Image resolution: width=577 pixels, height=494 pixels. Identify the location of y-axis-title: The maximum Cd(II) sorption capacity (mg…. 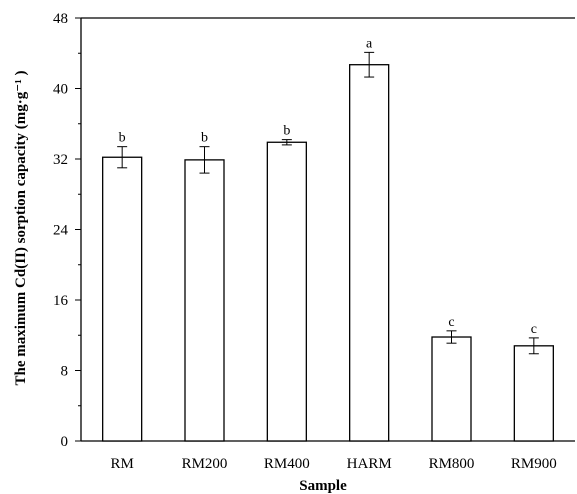
(21, 228).